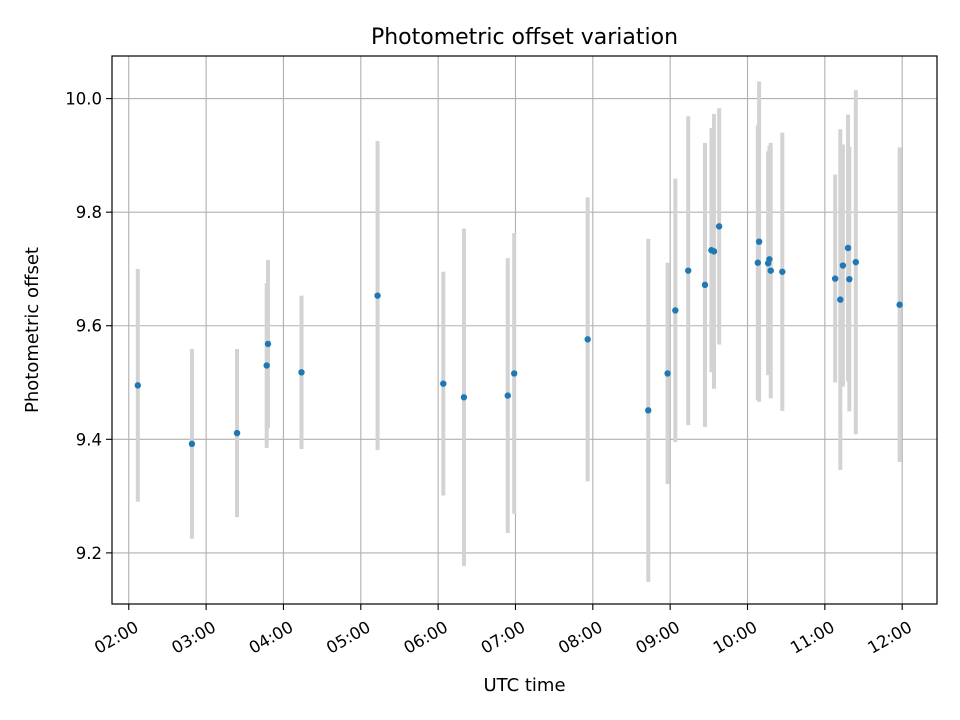  What do you see at coordinates (193, 637) in the screenshot?
I see `x-tick-label: 03:00` at bounding box center [193, 637].